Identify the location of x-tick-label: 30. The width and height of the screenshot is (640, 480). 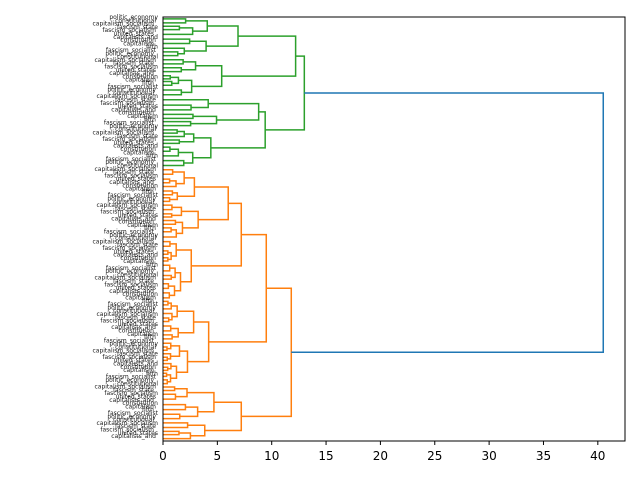
(488, 456).